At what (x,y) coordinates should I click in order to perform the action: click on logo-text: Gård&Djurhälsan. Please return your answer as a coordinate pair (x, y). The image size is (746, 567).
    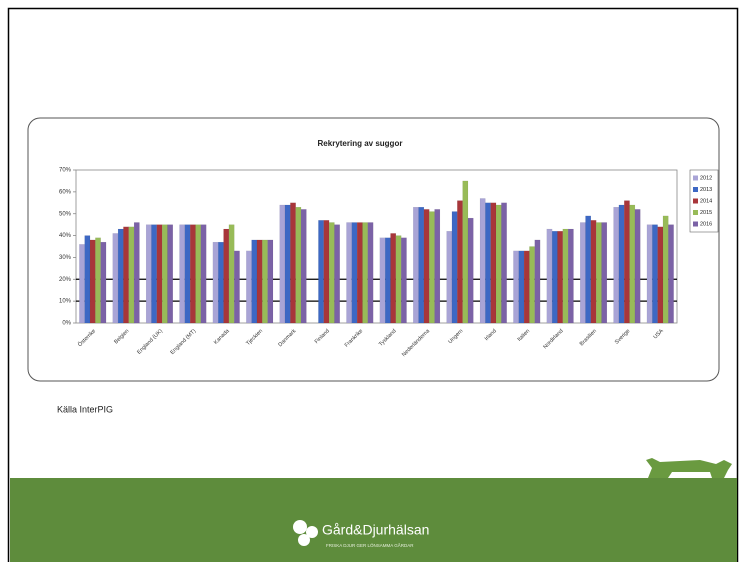
    Looking at the image, I should click on (375, 530).